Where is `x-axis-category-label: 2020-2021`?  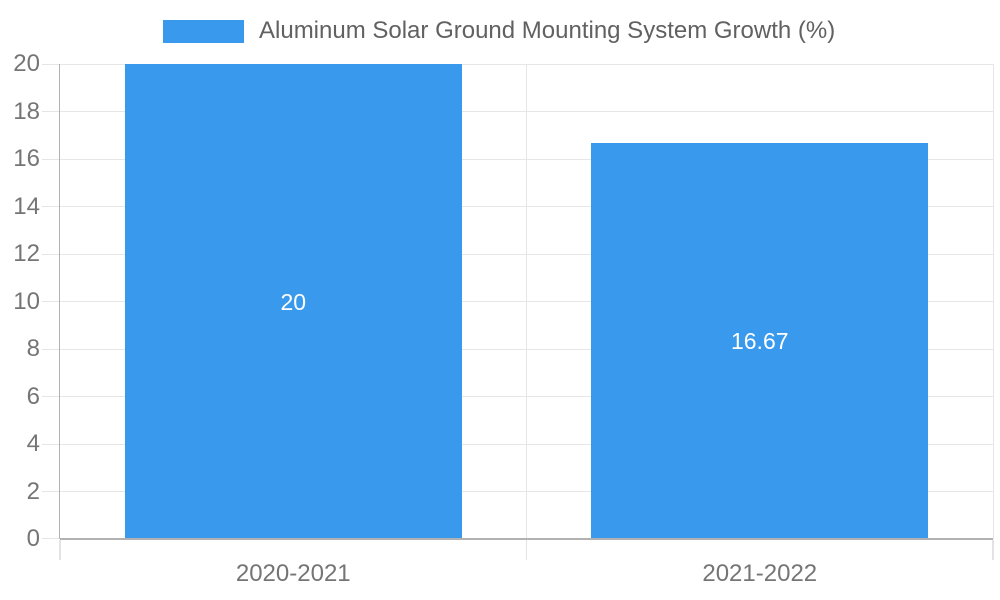 x-axis-category-label: 2020-2021 is located at coordinates (293, 573).